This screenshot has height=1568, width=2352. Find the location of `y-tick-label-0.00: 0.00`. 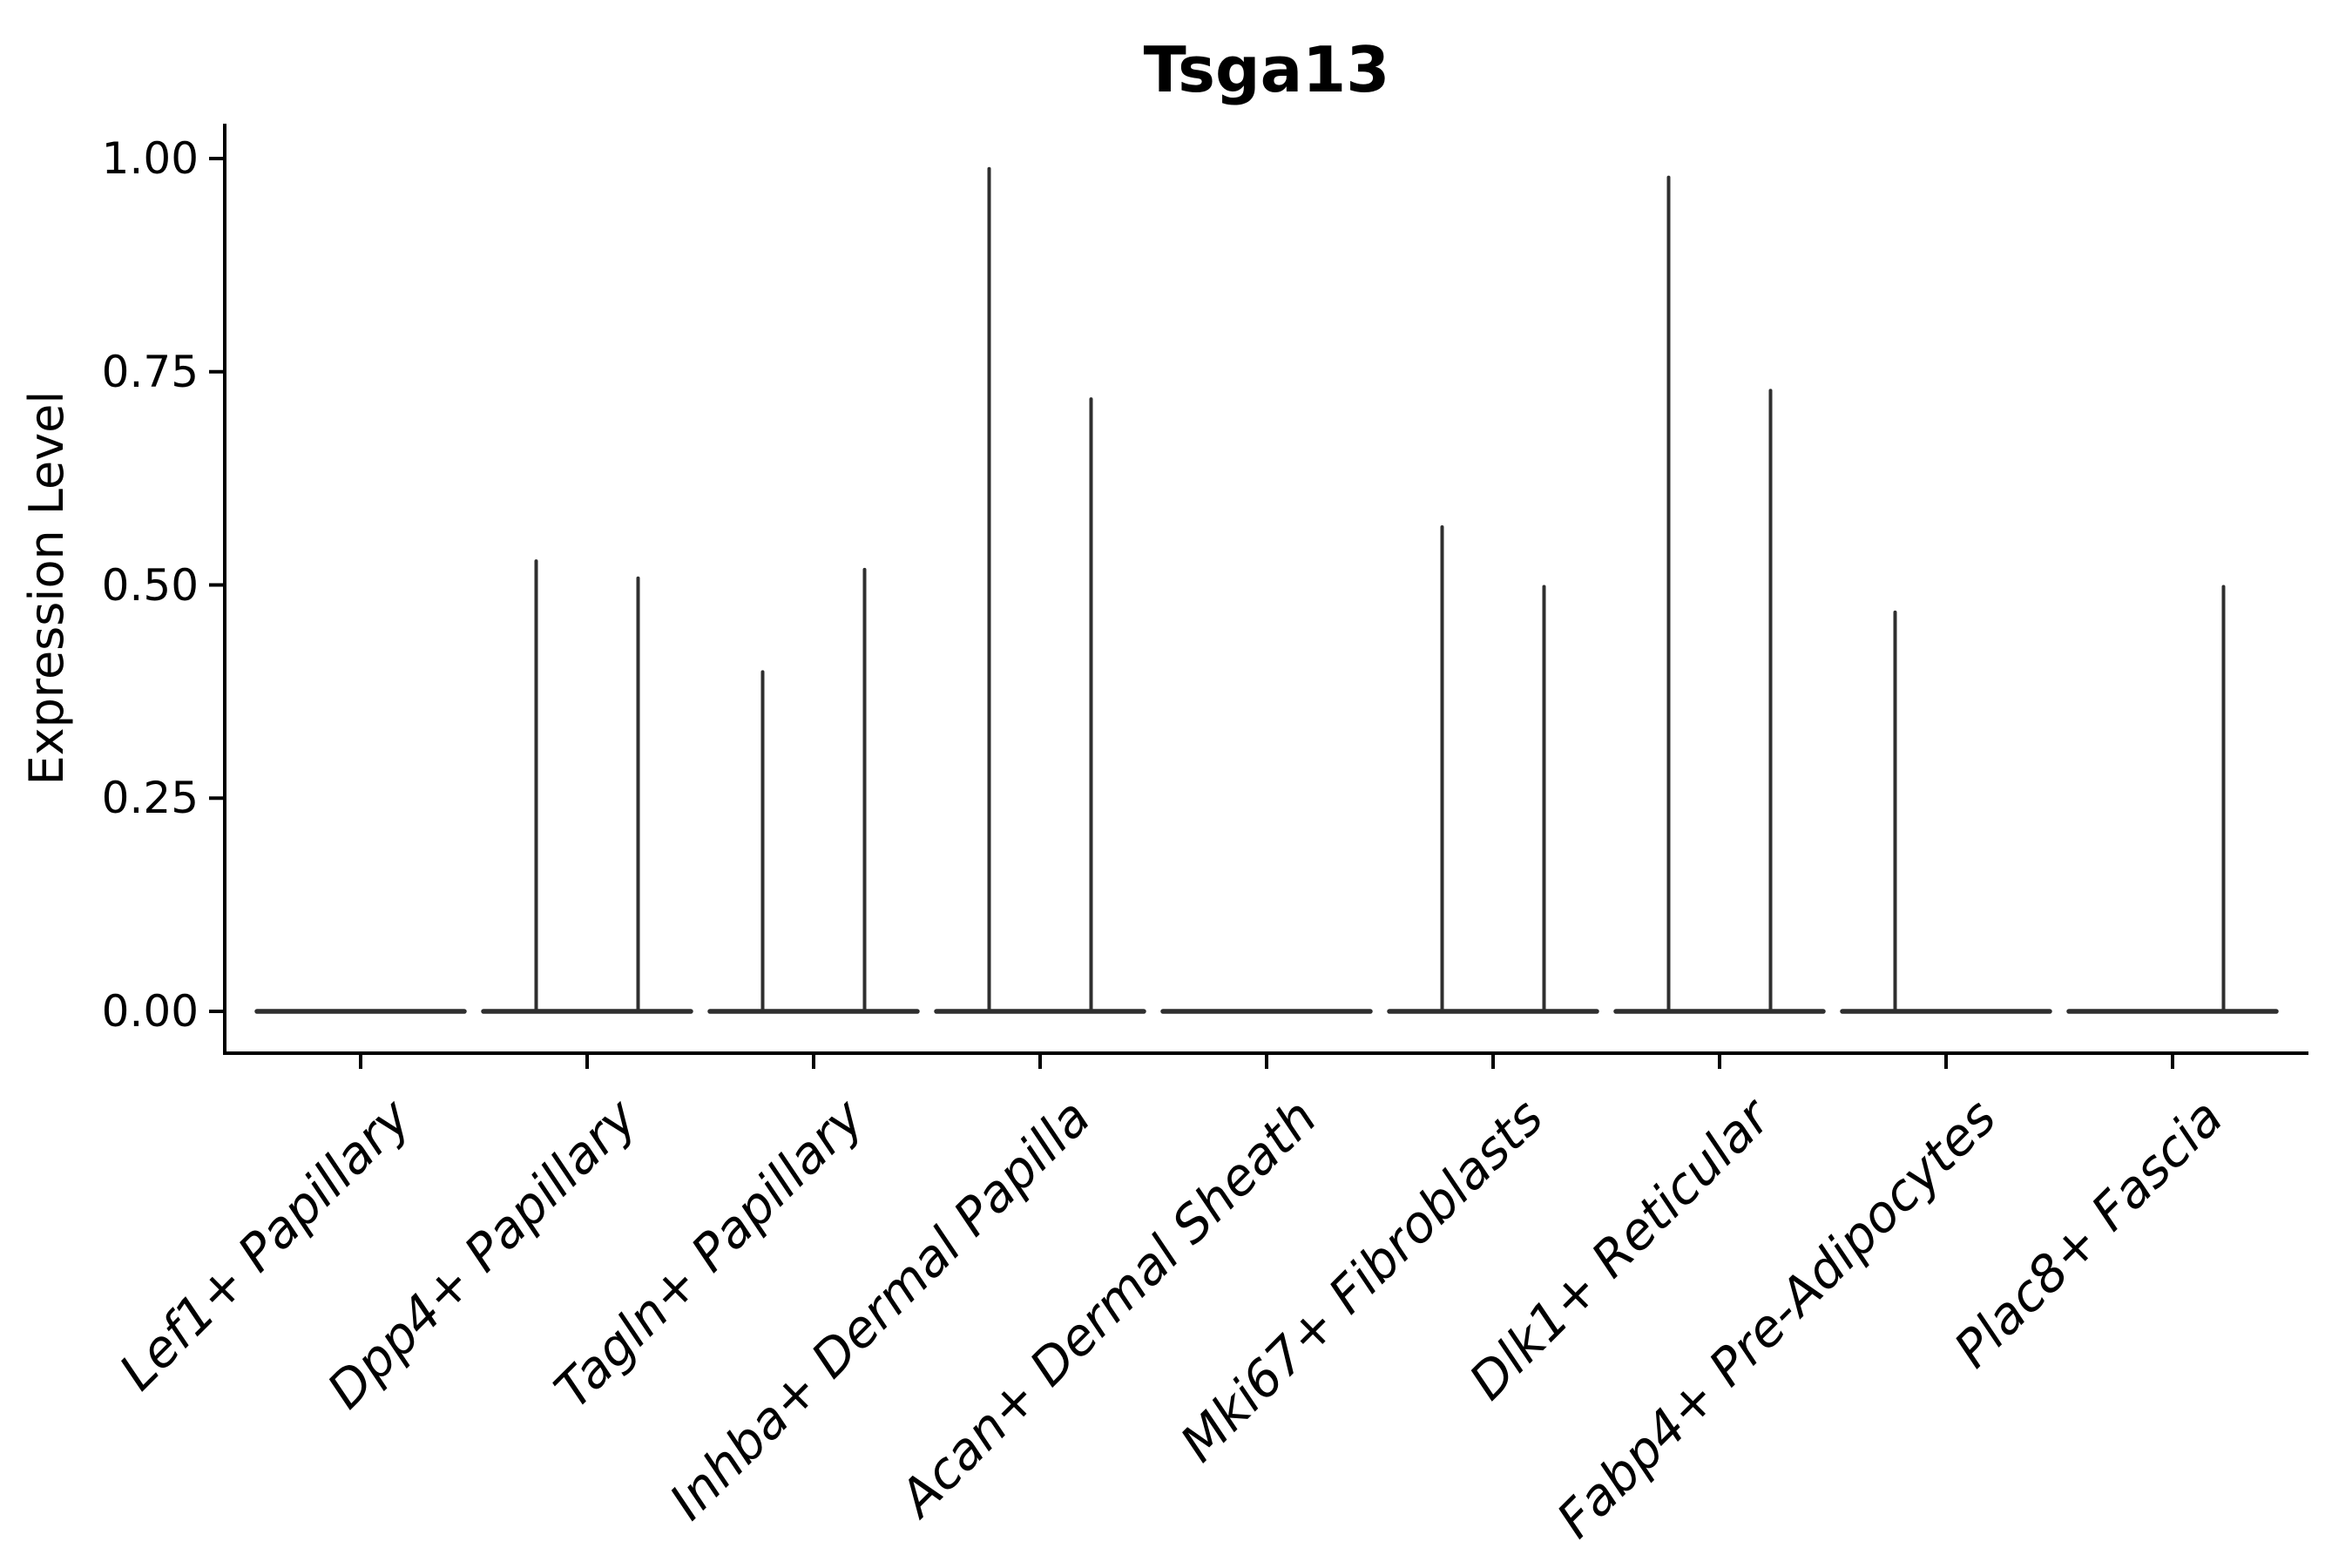

y-tick-label-0.00: 0.00 is located at coordinates (150, 1012).